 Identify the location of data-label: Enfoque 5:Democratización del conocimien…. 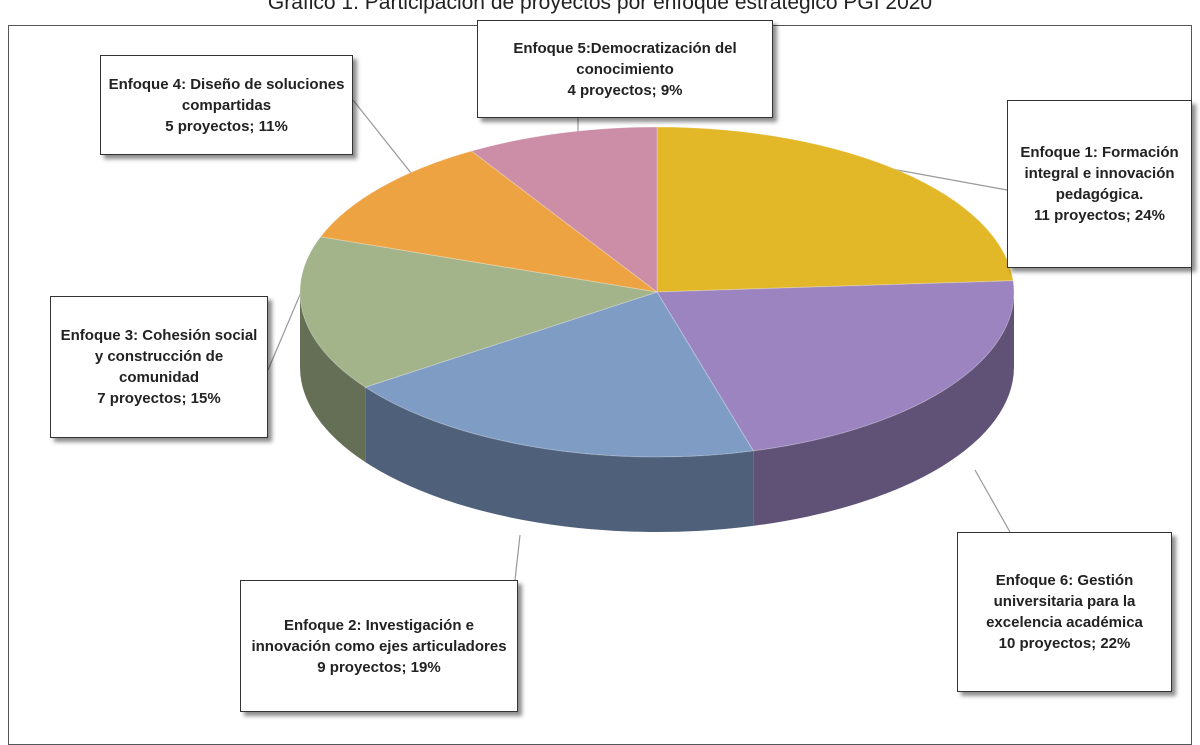
(625, 69).